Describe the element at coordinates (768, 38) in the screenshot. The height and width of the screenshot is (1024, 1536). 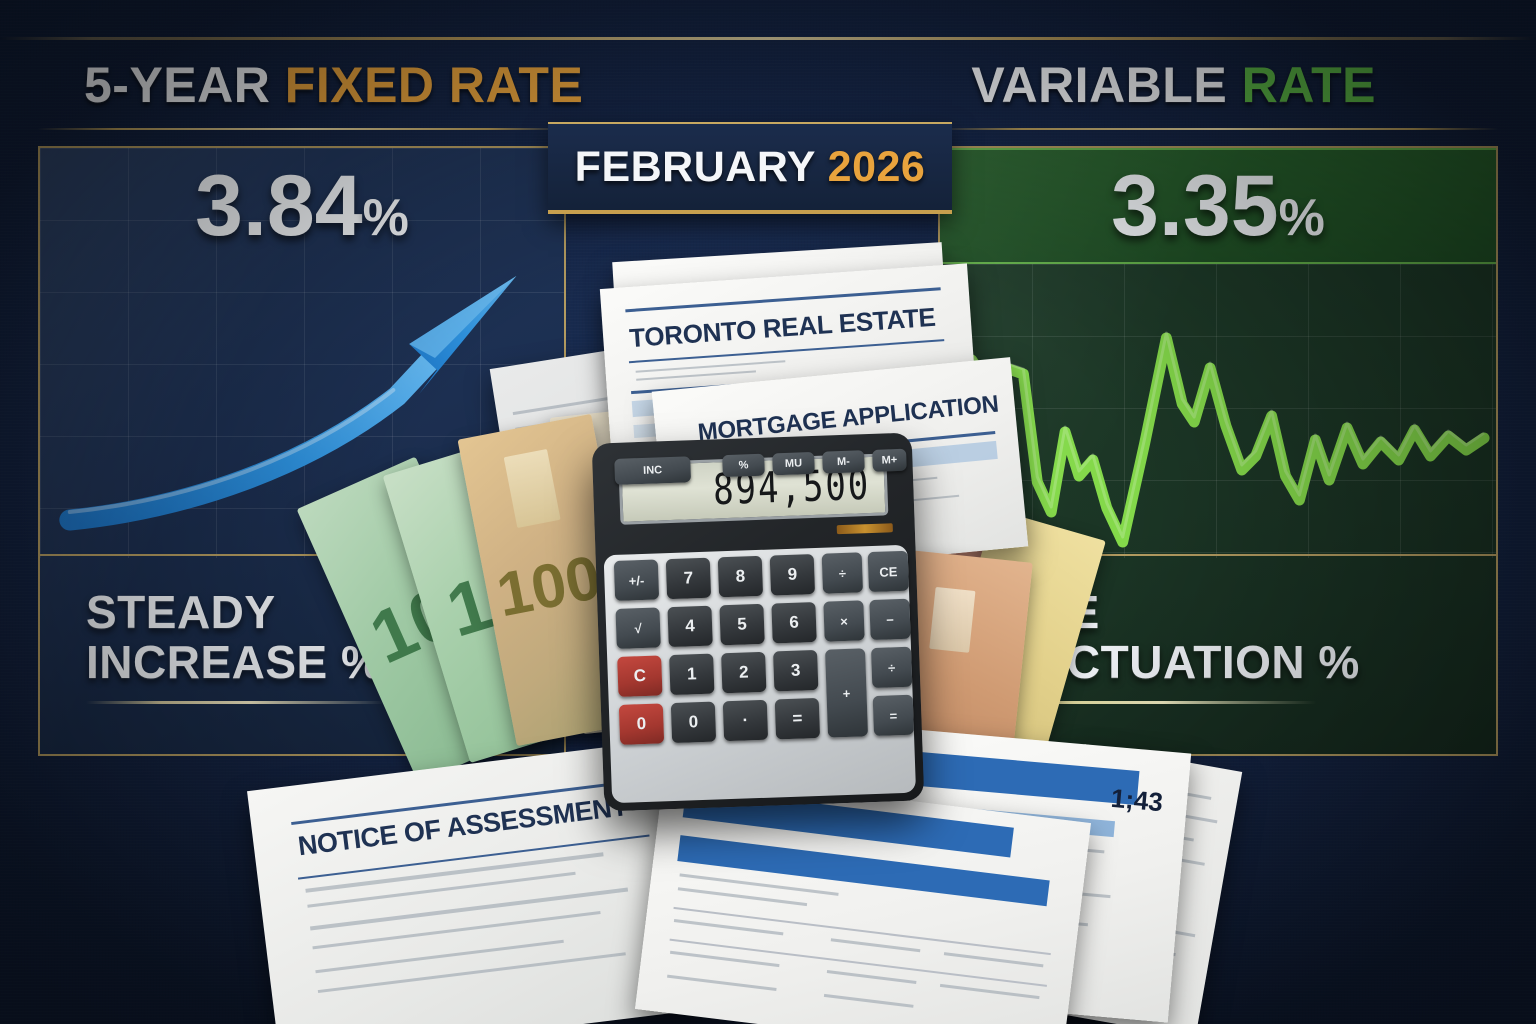
I see `top-gold-rule` at that location.